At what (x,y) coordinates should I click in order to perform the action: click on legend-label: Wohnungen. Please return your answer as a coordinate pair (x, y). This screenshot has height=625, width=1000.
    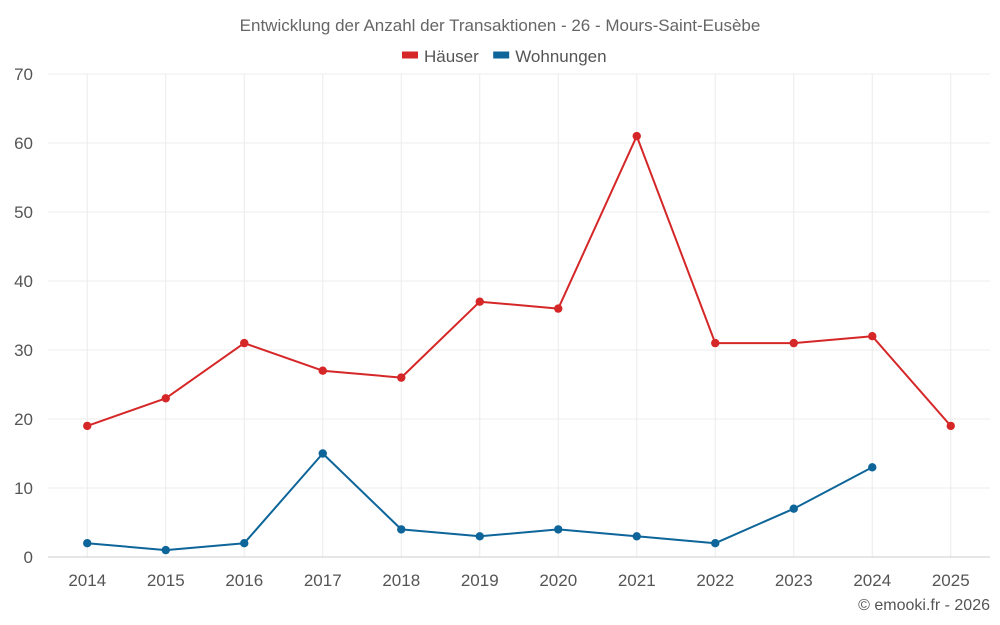
    Looking at the image, I should click on (560, 56).